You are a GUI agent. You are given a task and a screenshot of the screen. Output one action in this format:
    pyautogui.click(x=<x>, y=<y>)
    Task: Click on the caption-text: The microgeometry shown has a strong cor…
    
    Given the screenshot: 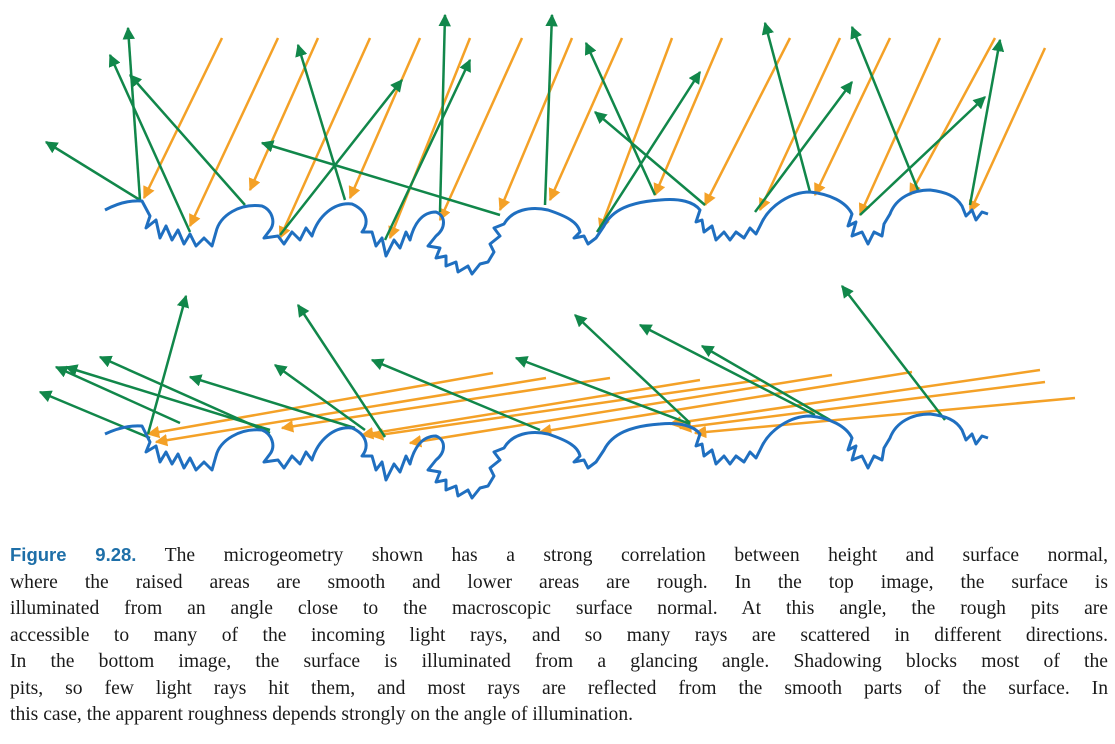 What is the action you would take?
    pyautogui.click(x=622, y=555)
    